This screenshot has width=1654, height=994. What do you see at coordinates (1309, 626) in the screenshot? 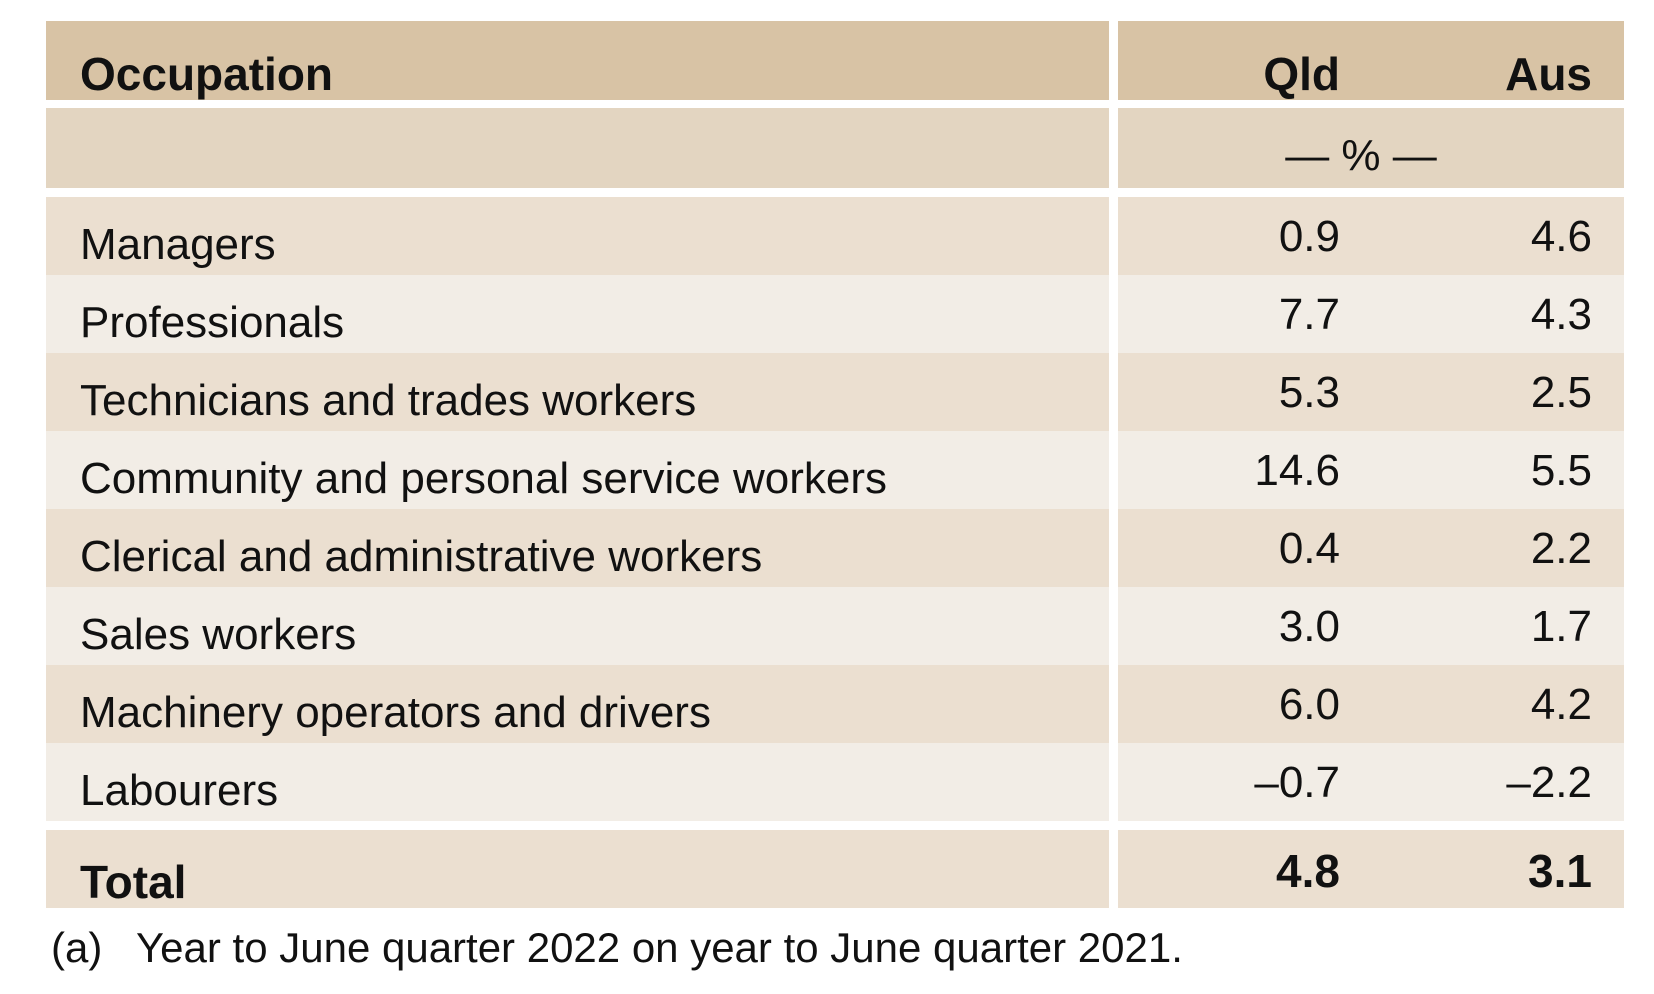
I see `qld-value: 3.0` at bounding box center [1309, 626].